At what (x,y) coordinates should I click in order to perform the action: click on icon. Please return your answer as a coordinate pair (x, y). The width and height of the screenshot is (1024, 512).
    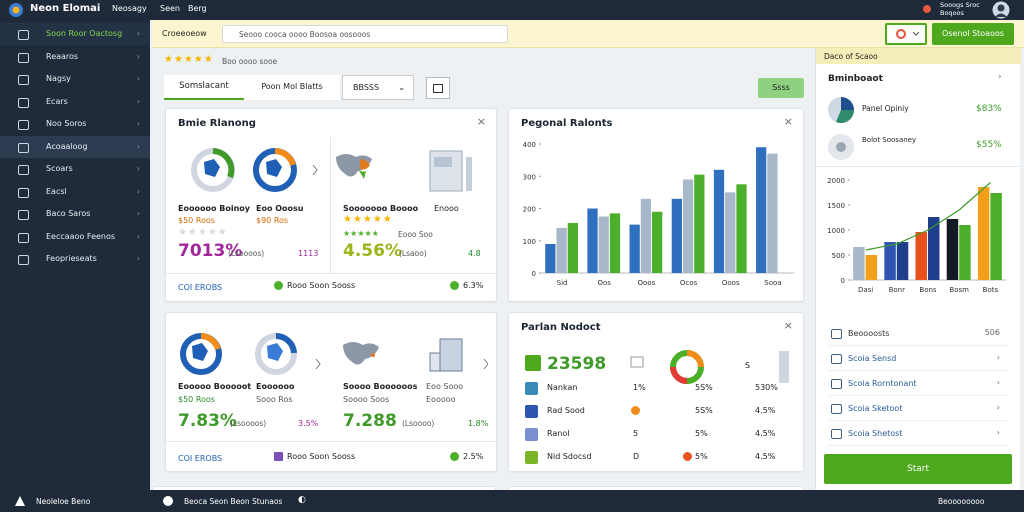
    Looking at the image, I should click on (168, 501).